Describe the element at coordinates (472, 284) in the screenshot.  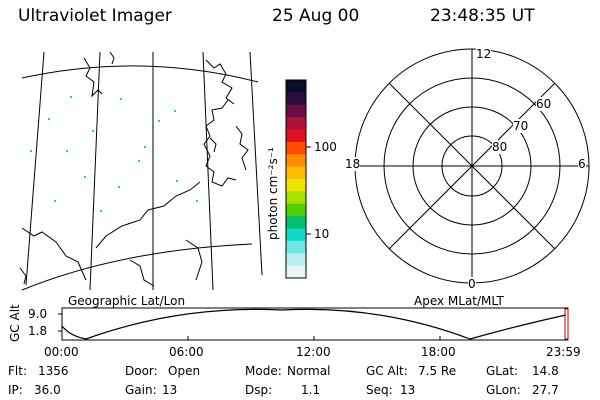
I see `mlt-label-0: 0` at that location.